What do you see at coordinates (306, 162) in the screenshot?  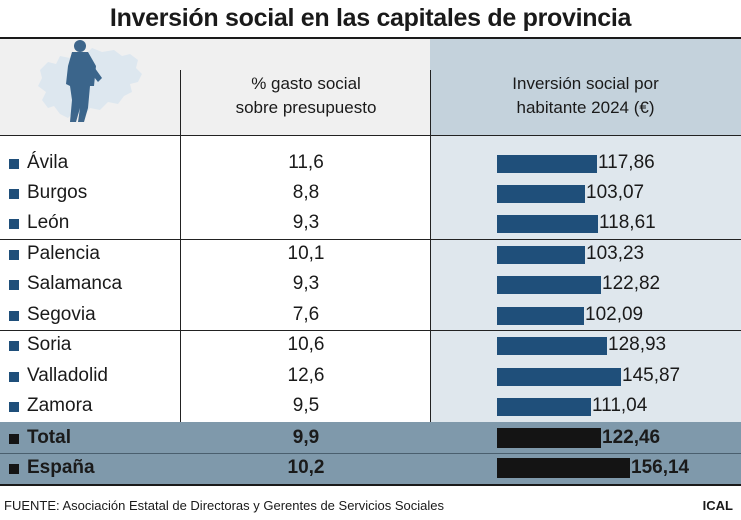 I see `row-pct-value: 11,6` at bounding box center [306, 162].